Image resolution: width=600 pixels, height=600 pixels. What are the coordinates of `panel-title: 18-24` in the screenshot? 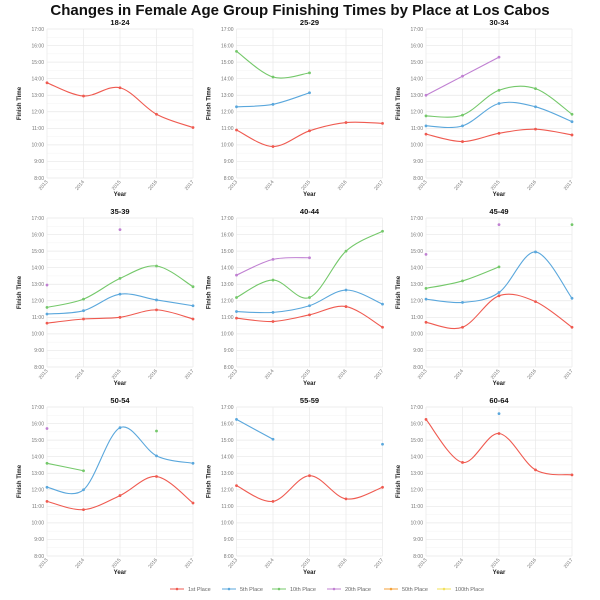 It's located at (120, 22).